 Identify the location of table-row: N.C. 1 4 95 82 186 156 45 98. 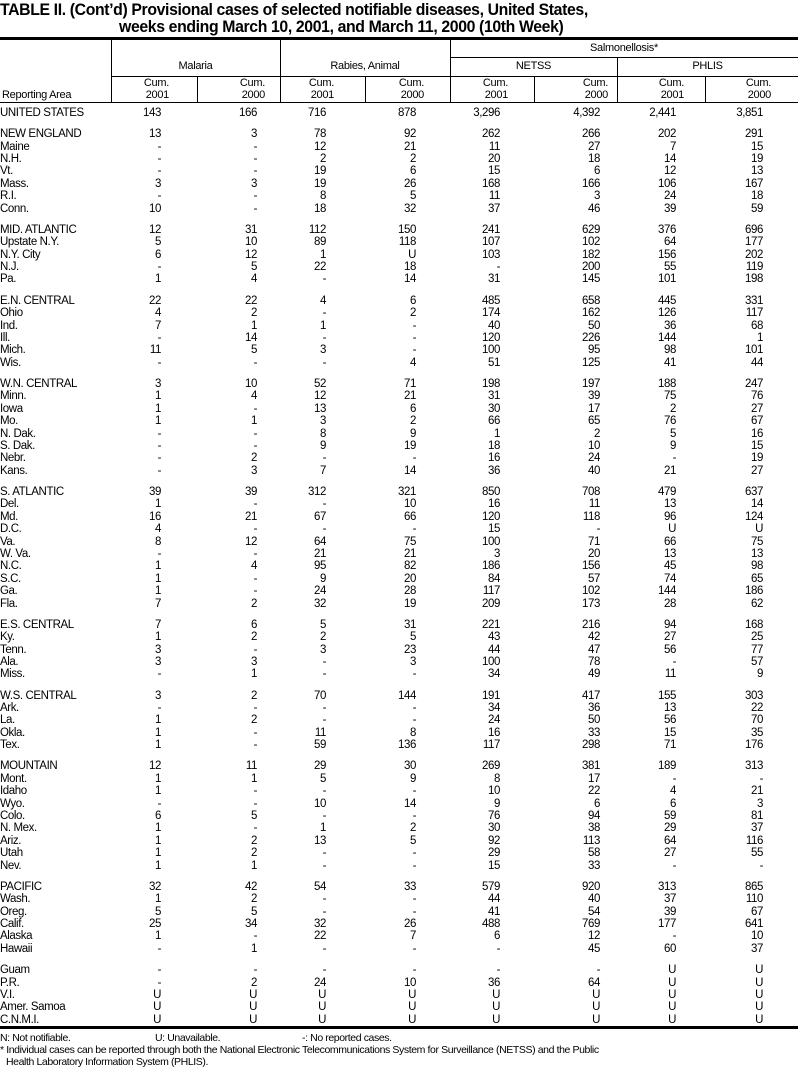
(399, 566).